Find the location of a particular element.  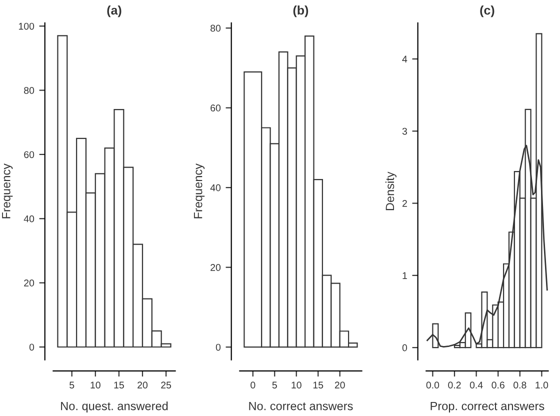

x-tick-label: 0.6 is located at coordinates (498, 385).